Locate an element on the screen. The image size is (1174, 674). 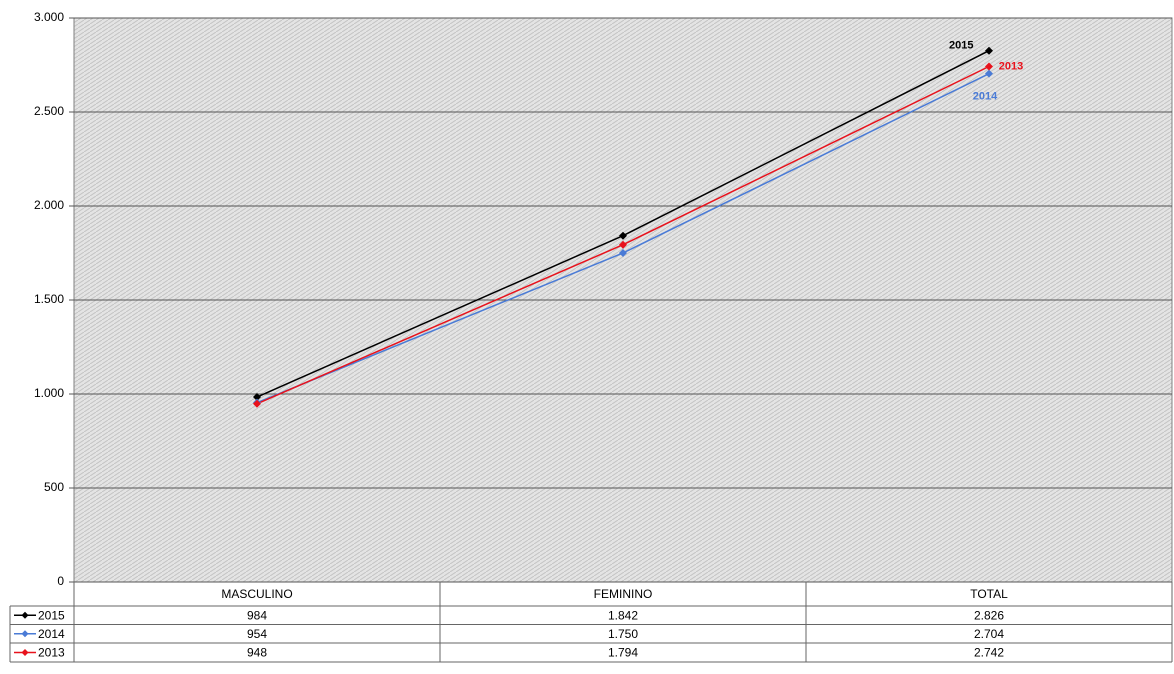
y-tick-label: 3.000 is located at coordinates (49, 17).